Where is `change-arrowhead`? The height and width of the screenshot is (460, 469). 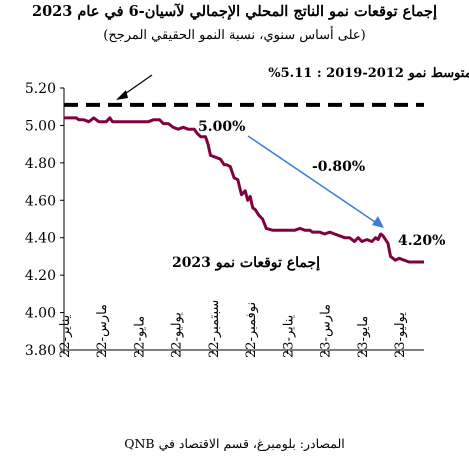 change-arrowhead is located at coordinates (378, 222).